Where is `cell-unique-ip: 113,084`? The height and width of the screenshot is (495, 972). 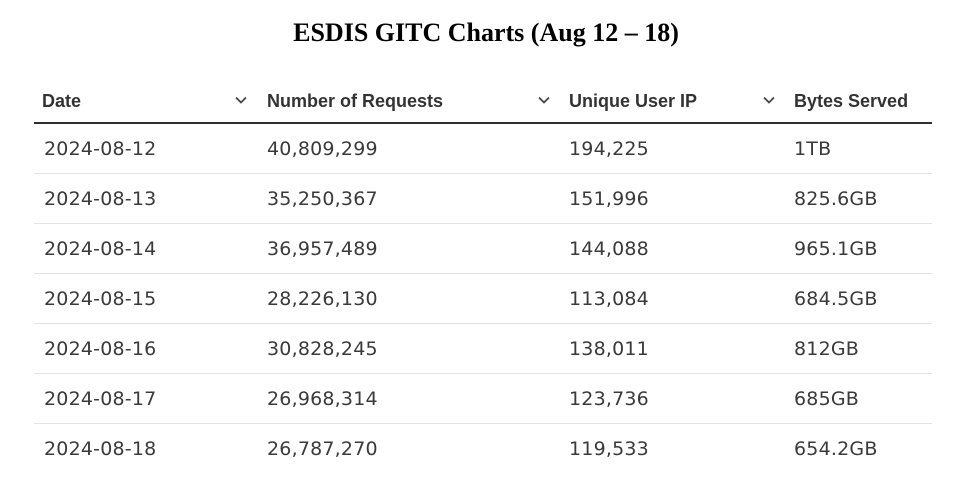 cell-unique-ip: 113,084 is located at coordinates (609, 299).